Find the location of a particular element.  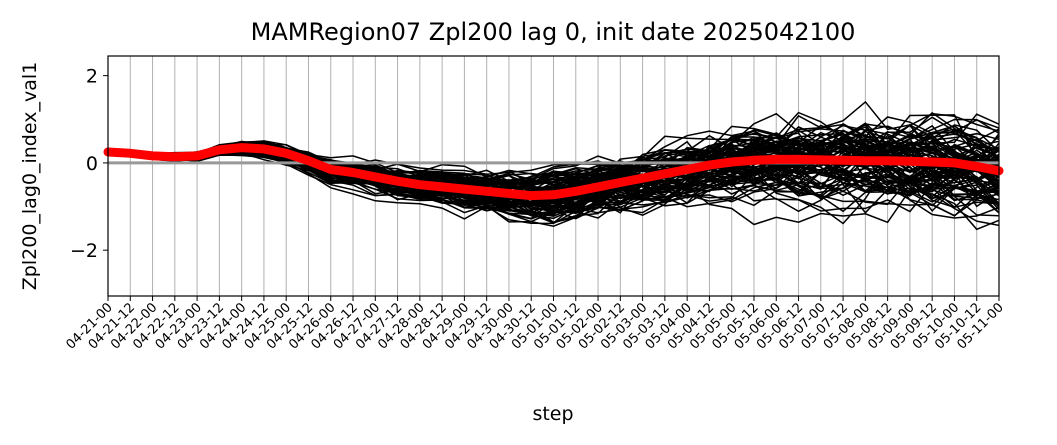

mean-layer is located at coordinates (553, 172).